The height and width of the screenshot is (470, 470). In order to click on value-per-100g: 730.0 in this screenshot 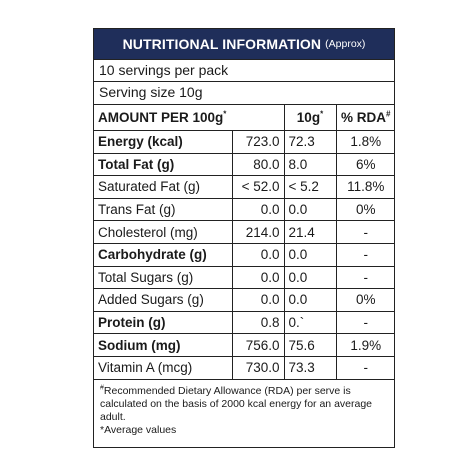, I will do `click(258, 367)`.